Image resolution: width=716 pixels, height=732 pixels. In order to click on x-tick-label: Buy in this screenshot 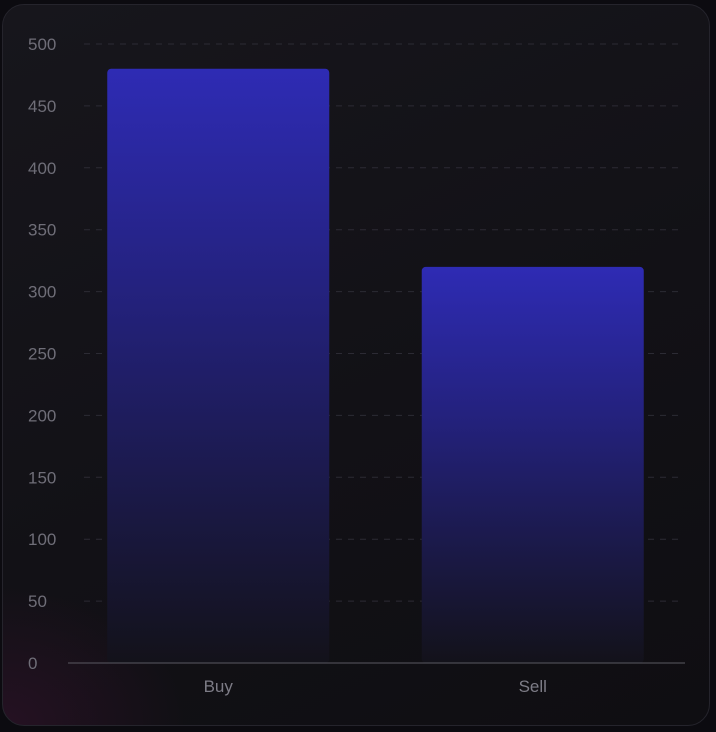, I will do `click(219, 686)`.